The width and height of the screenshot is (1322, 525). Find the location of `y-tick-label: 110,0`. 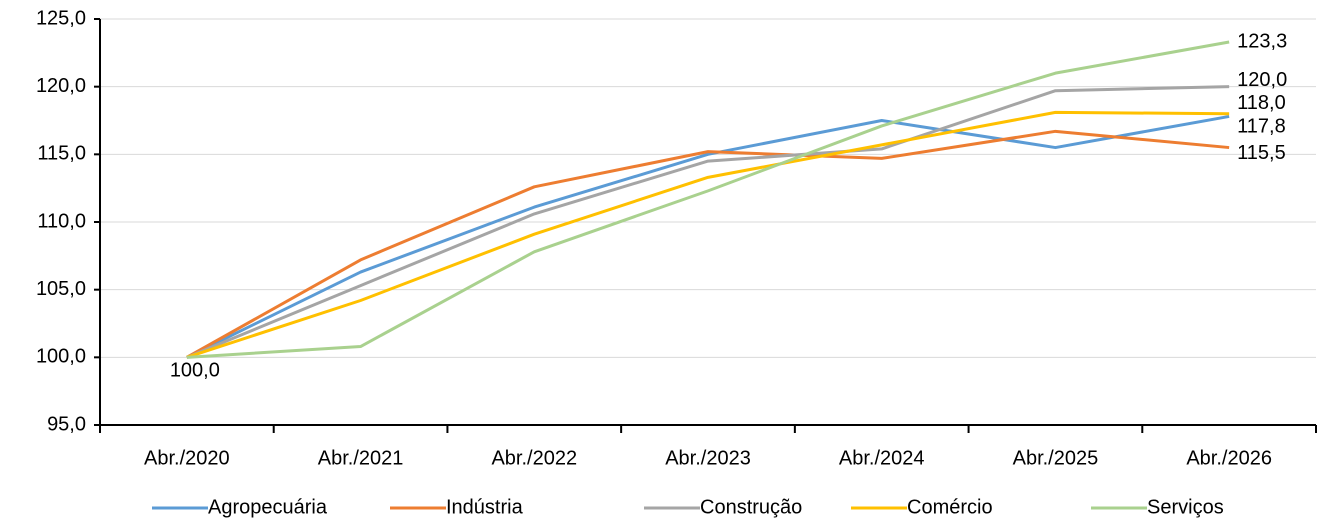

y-tick-label: 110,0 is located at coordinates (61, 221).